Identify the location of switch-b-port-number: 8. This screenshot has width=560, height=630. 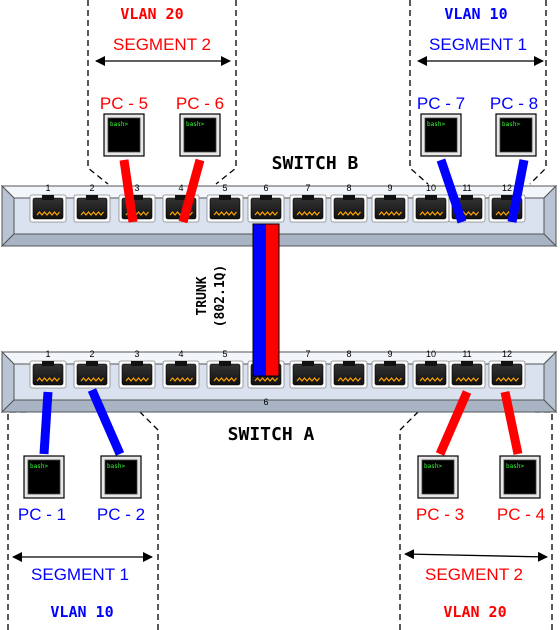
(348, 188).